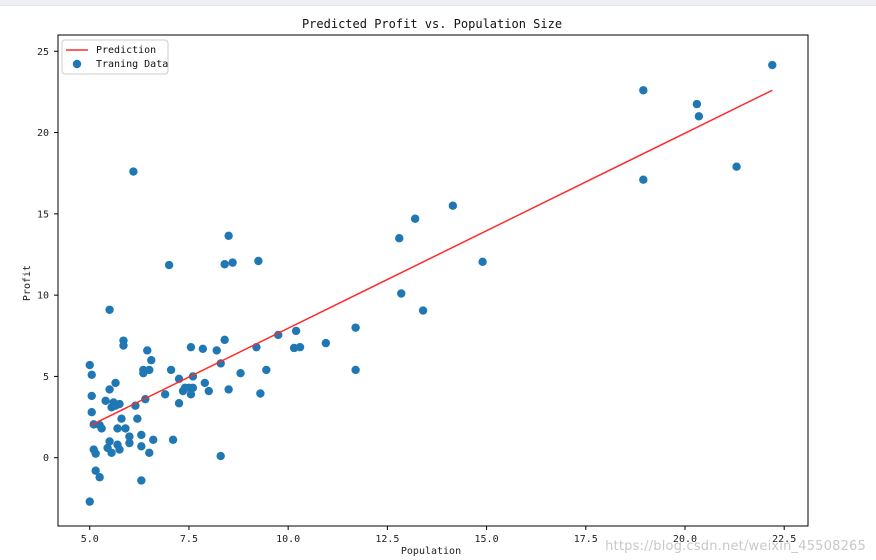  I want to click on y-tick-label: 20, so click(43, 133).